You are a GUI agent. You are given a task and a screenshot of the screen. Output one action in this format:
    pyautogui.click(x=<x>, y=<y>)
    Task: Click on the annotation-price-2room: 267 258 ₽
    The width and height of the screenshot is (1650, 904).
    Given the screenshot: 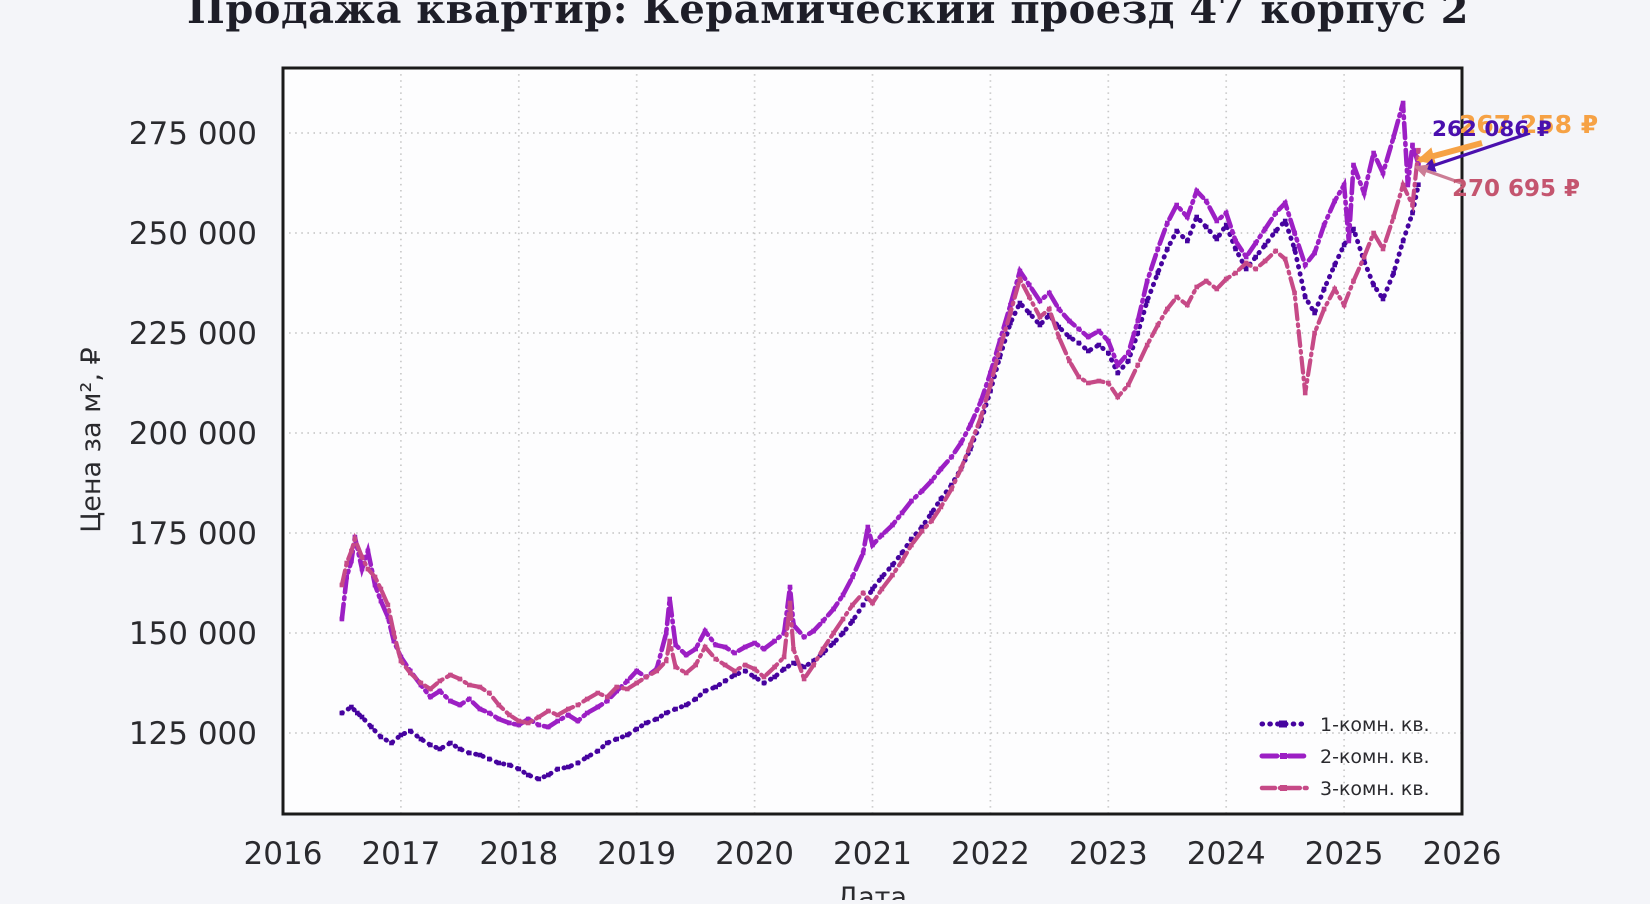 What is the action you would take?
    pyautogui.click(x=1528, y=124)
    